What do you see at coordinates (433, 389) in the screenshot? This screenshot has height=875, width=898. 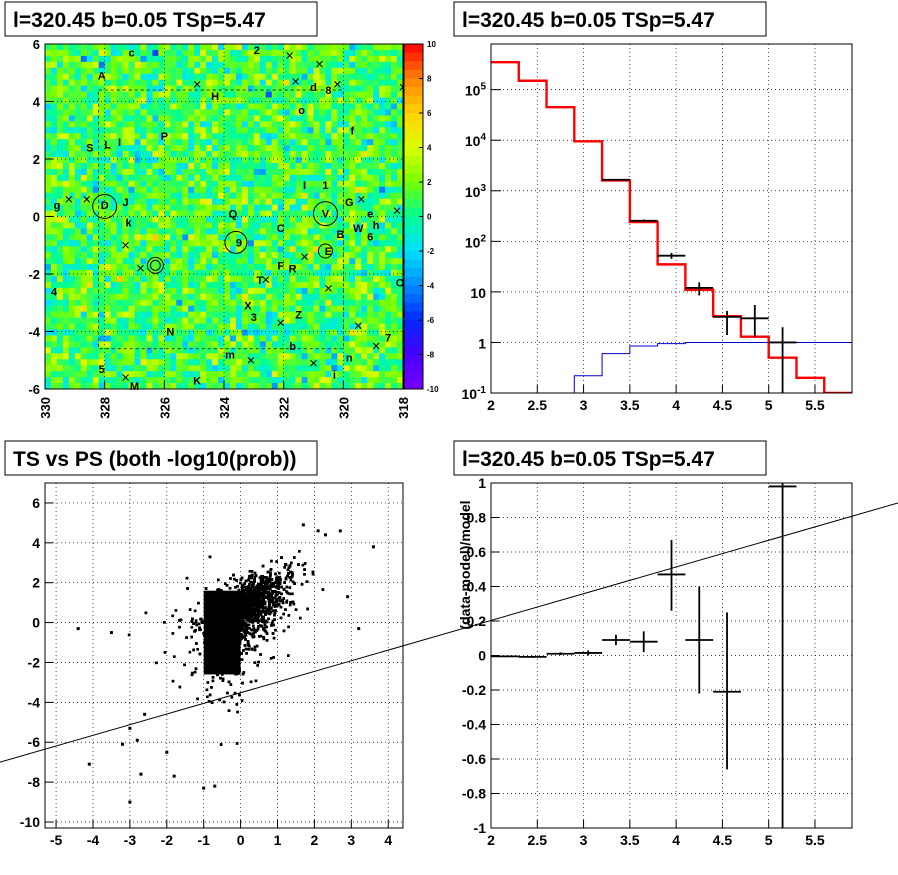 I see `colorbar-tick-label: -10` at bounding box center [433, 389].